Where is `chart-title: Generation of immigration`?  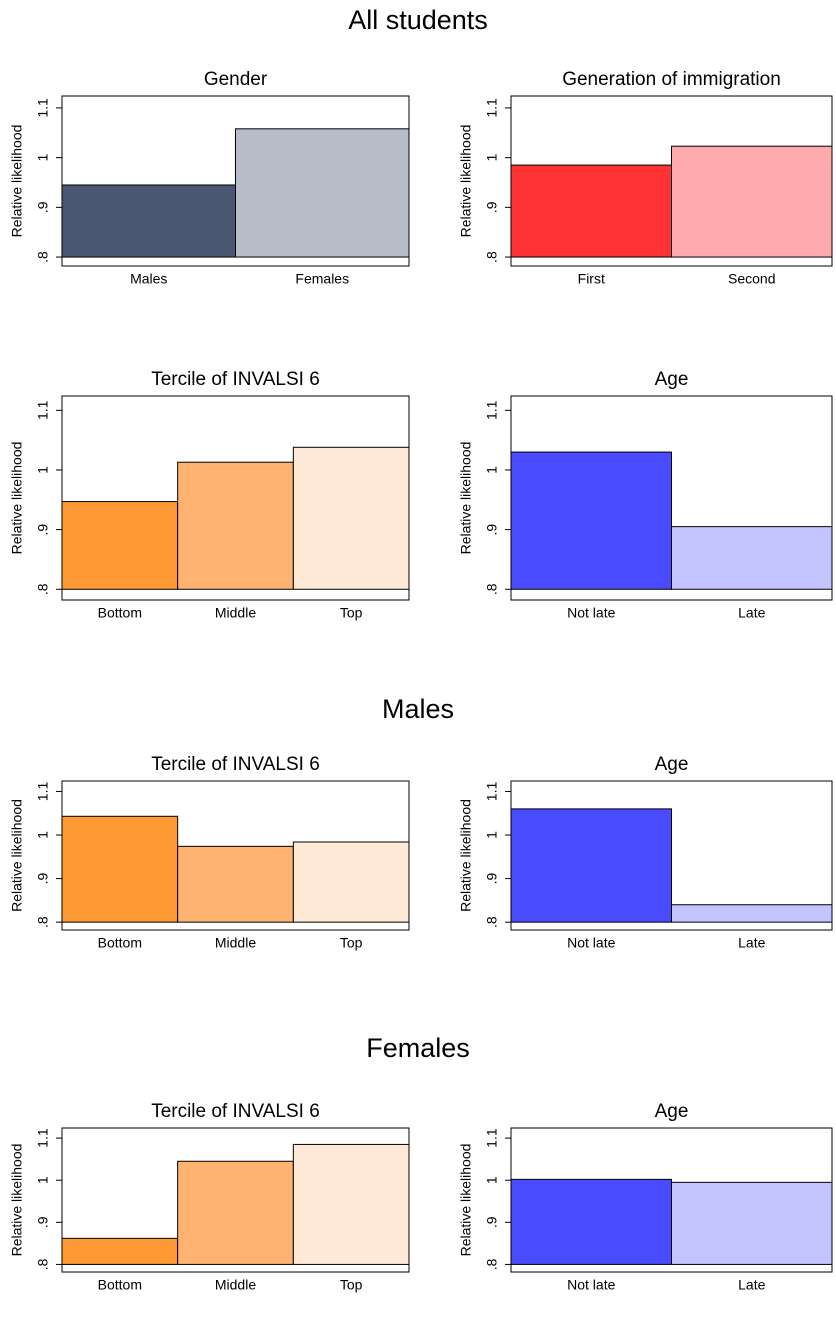
chart-title: Generation of immigration is located at coordinates (671, 79).